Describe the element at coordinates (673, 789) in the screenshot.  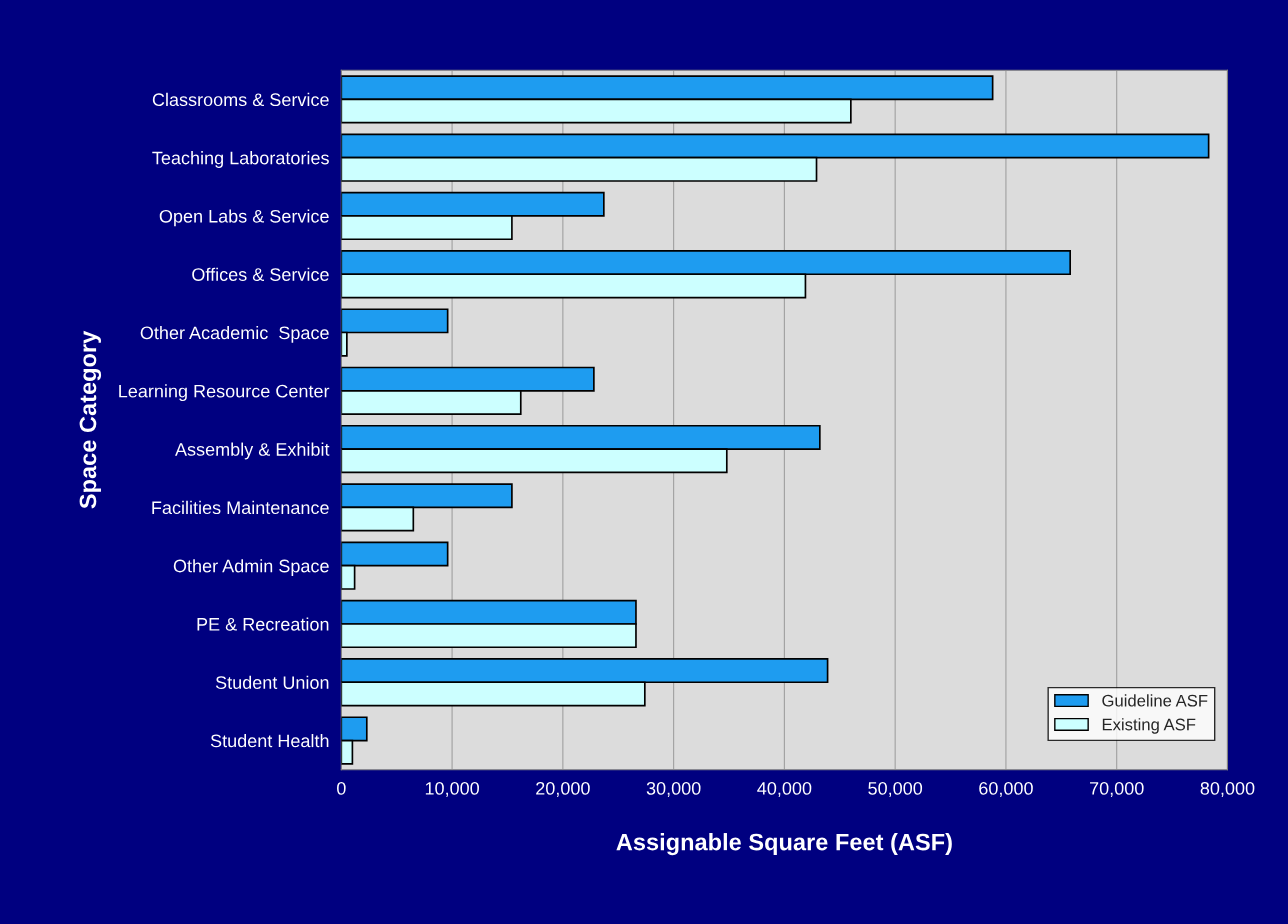
I see `x-tick-label: 30,000` at that location.